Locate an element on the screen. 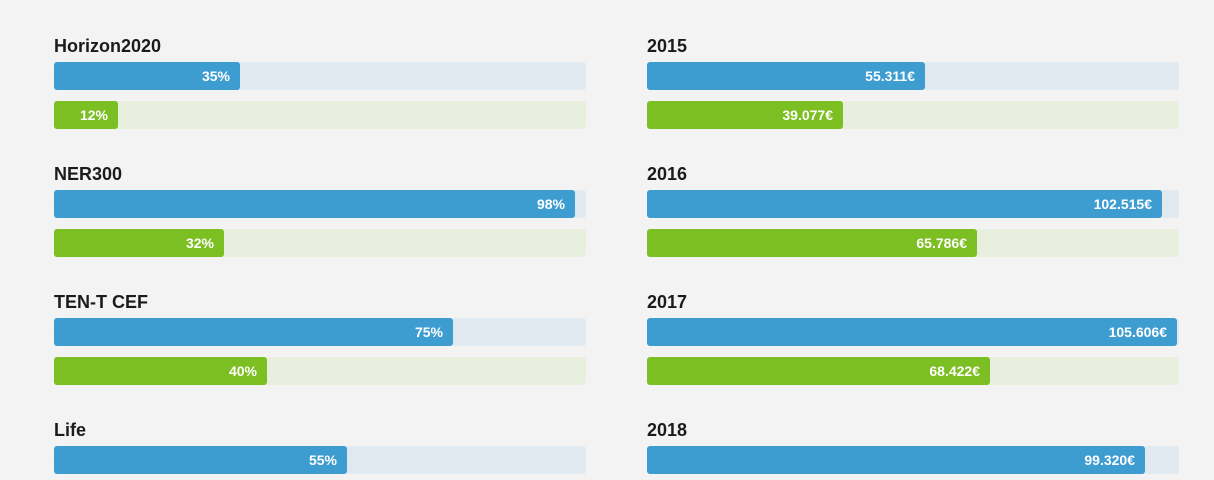 This screenshot has width=1214, height=480. bar-track: 65.786€ is located at coordinates (913, 243).